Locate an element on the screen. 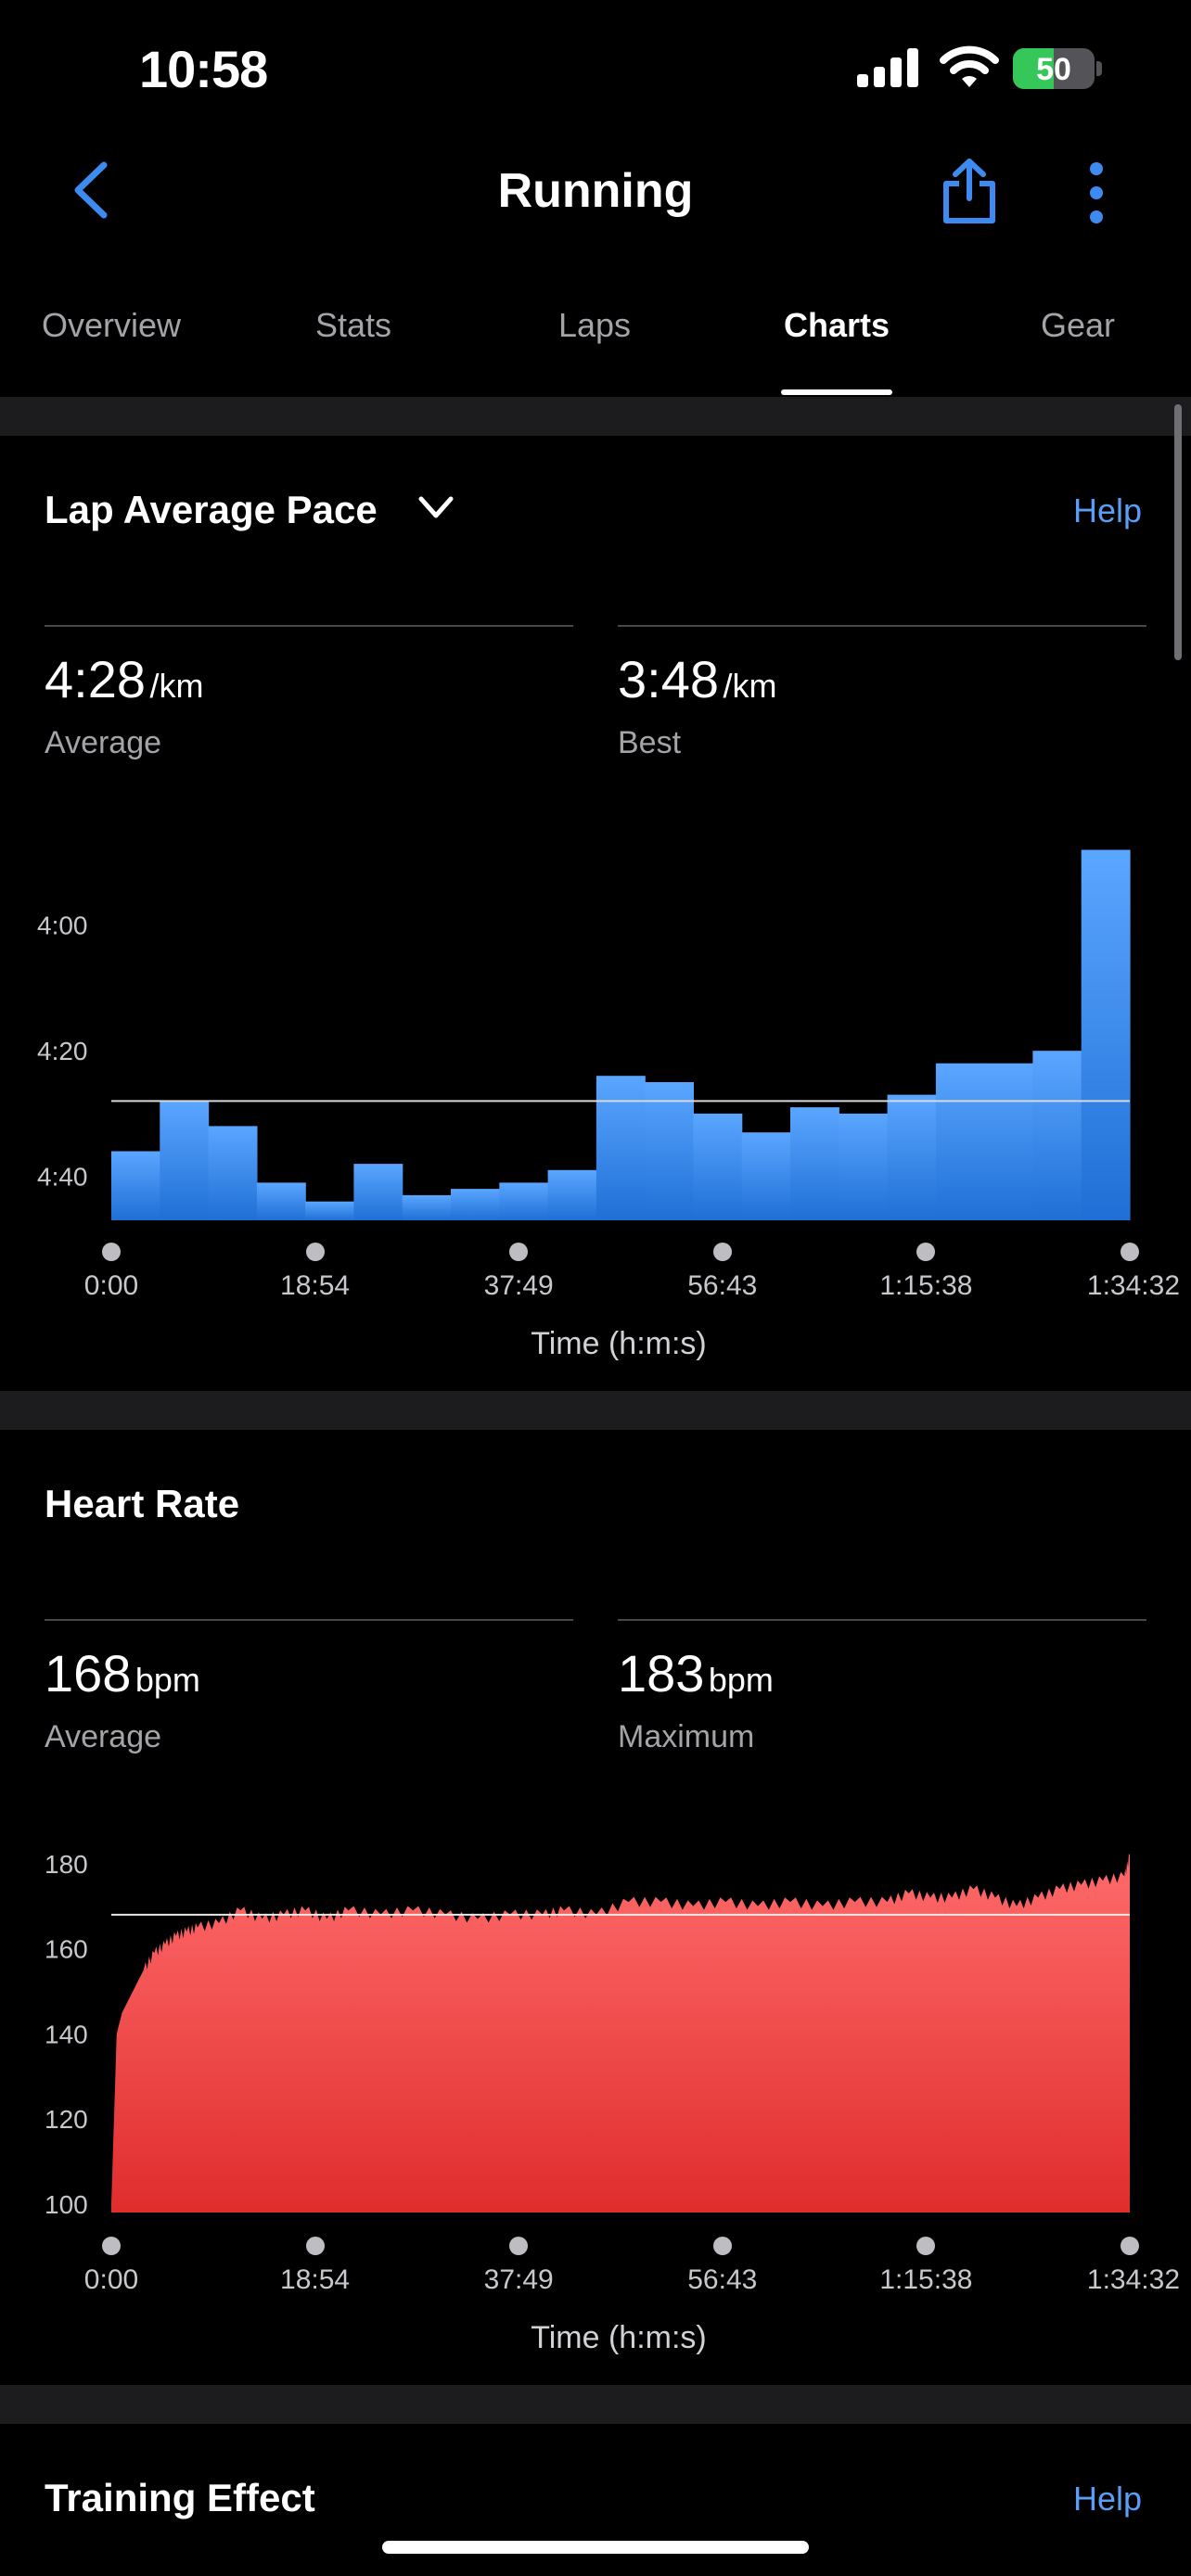 This screenshot has height=2576, width=1191. share-button is located at coordinates (970, 191).